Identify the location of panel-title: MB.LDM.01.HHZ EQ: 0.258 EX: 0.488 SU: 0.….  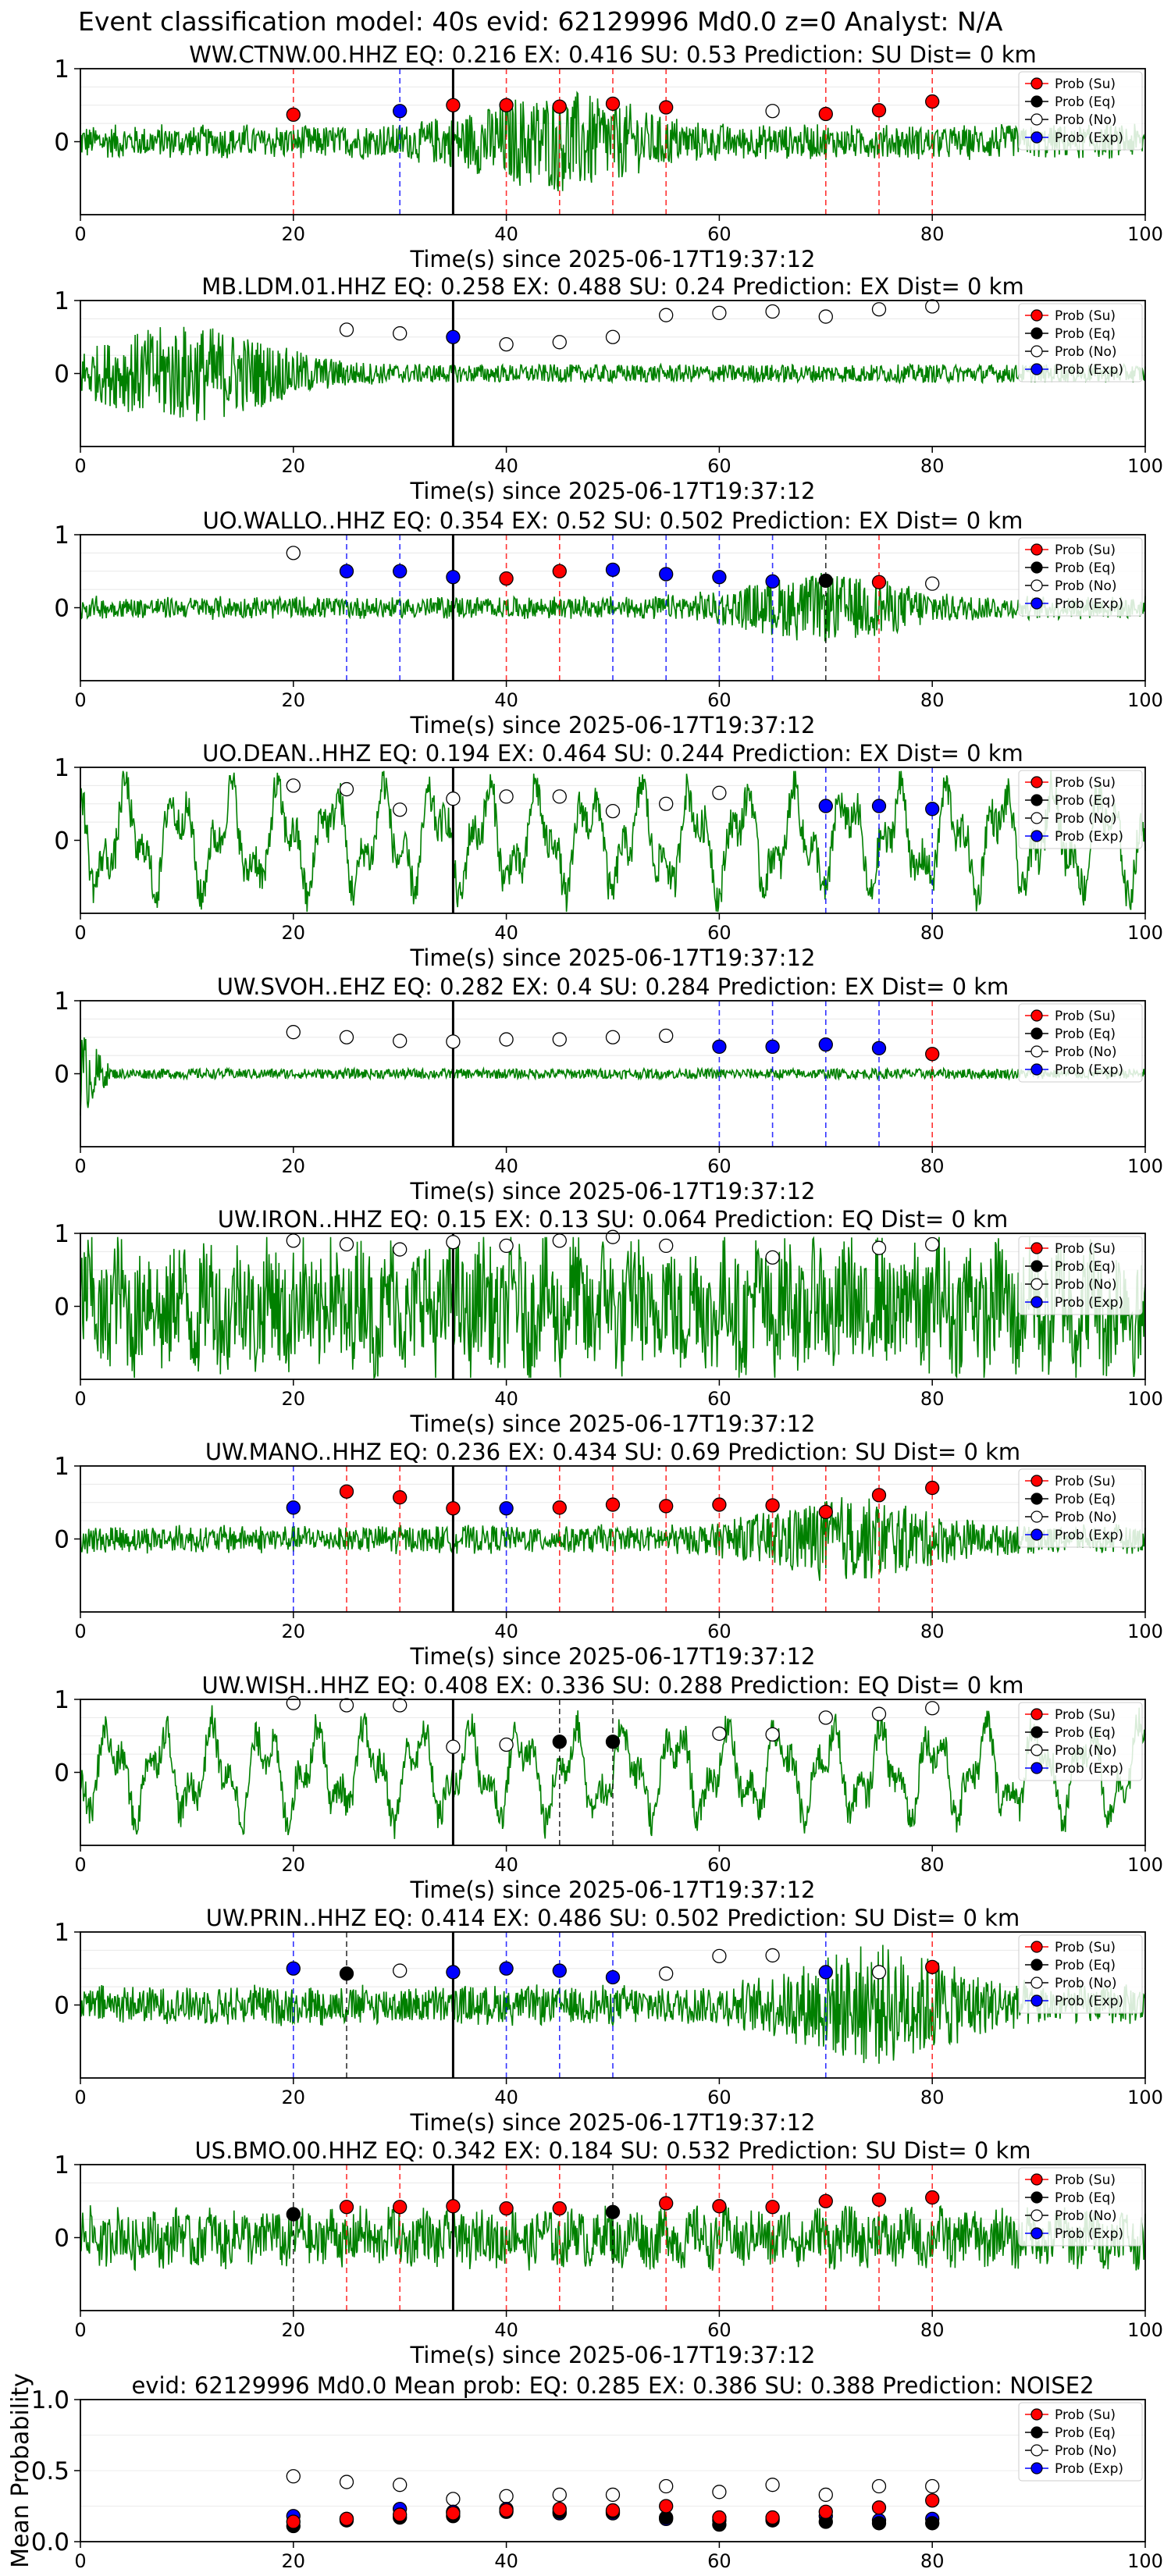
(612, 286).